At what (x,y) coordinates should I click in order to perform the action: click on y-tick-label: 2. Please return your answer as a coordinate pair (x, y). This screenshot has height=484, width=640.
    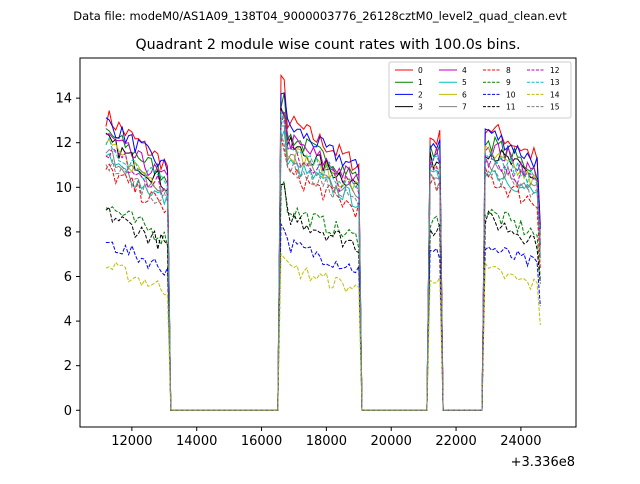
    Looking at the image, I should click on (68, 366).